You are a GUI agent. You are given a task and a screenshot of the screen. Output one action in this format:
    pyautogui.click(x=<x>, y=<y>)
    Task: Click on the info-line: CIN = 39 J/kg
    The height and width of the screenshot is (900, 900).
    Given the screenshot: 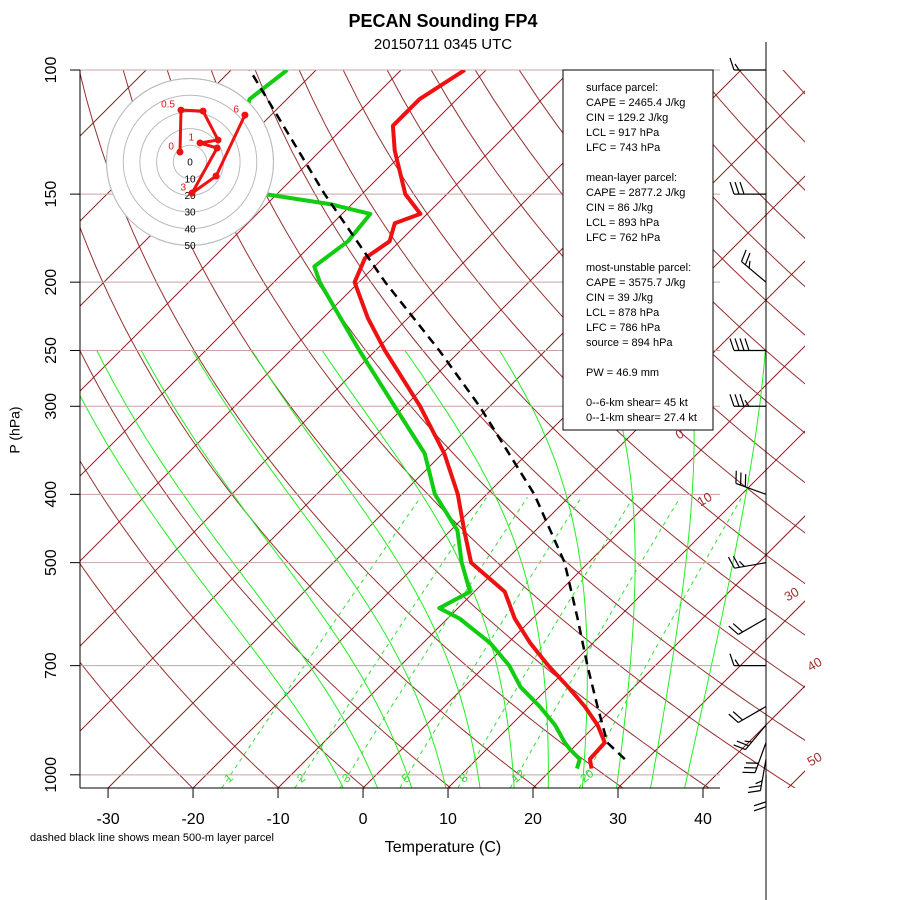 What is the action you would take?
    pyautogui.click(x=619, y=298)
    